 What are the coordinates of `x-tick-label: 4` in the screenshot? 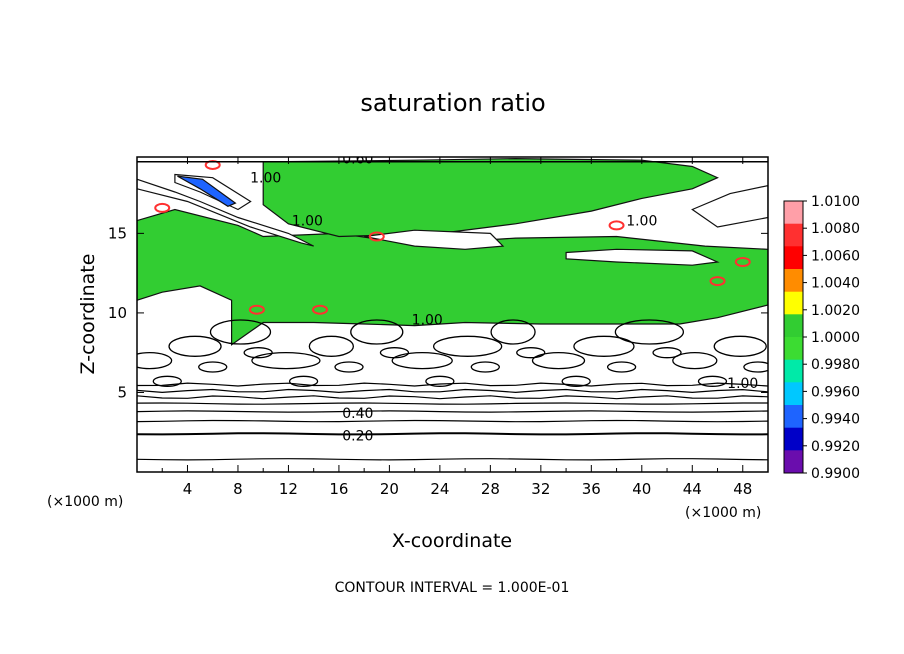 It's located at (188, 489).